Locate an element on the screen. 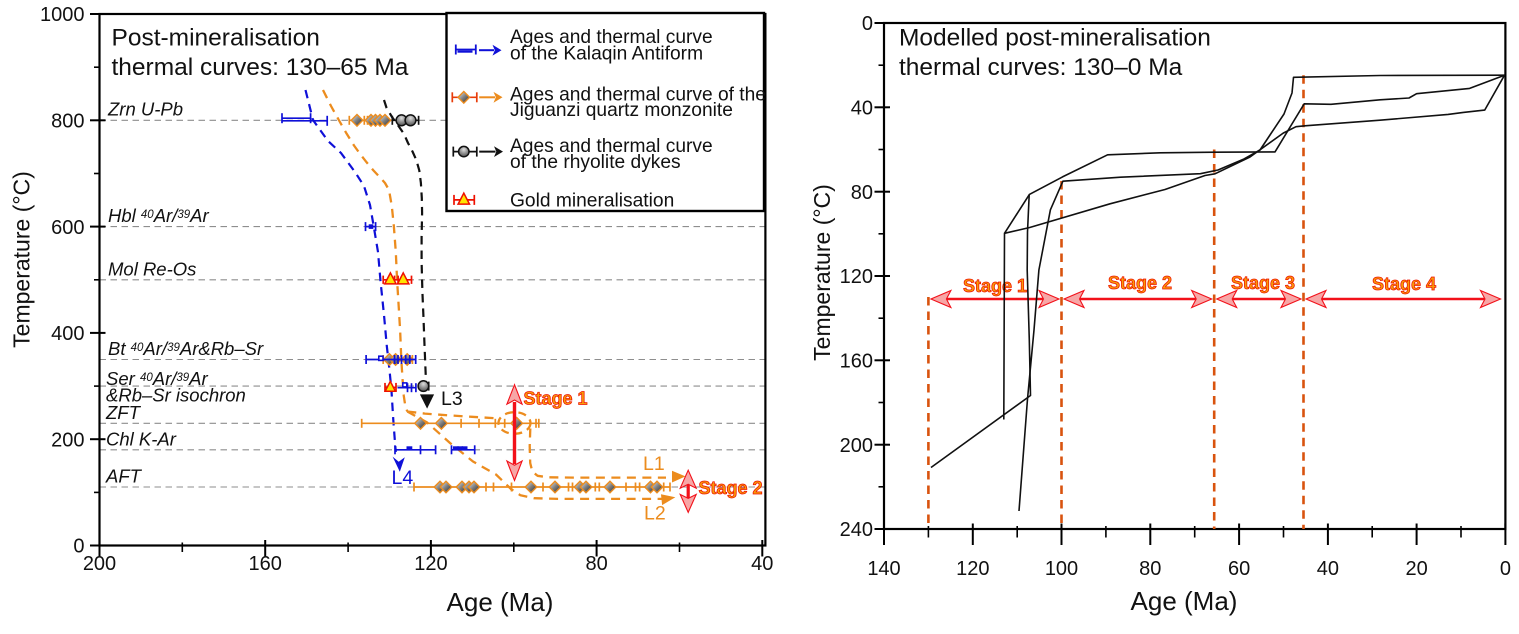 The height and width of the screenshot is (634, 1519). svg-text: Hbl 40Ar/39Ar is located at coordinates (158, 215).